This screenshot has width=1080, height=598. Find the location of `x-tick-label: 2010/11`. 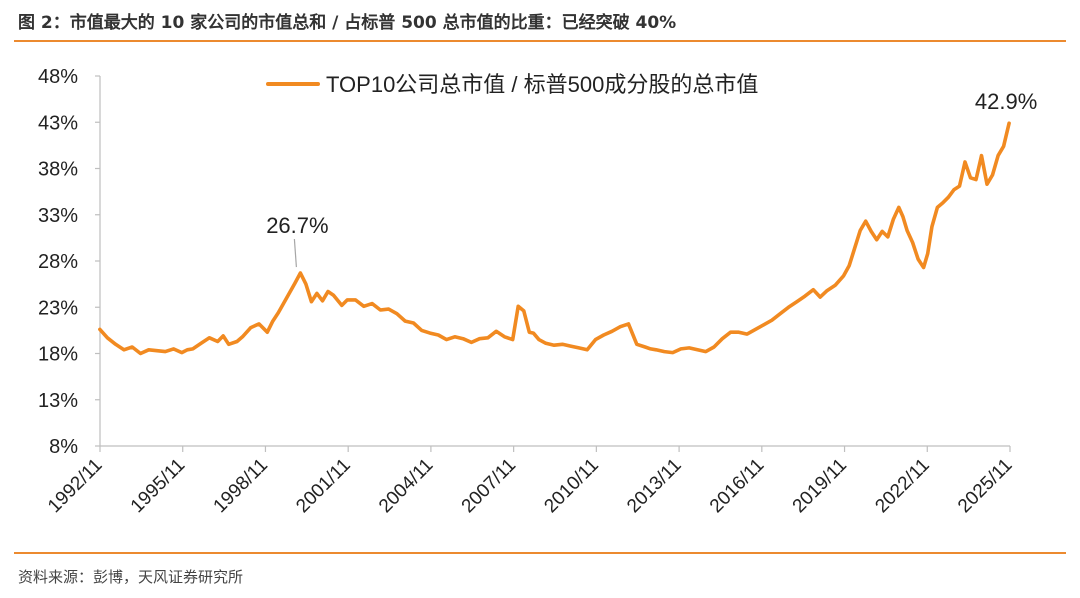

x-tick-label: 2010/11 is located at coordinates (571, 486).